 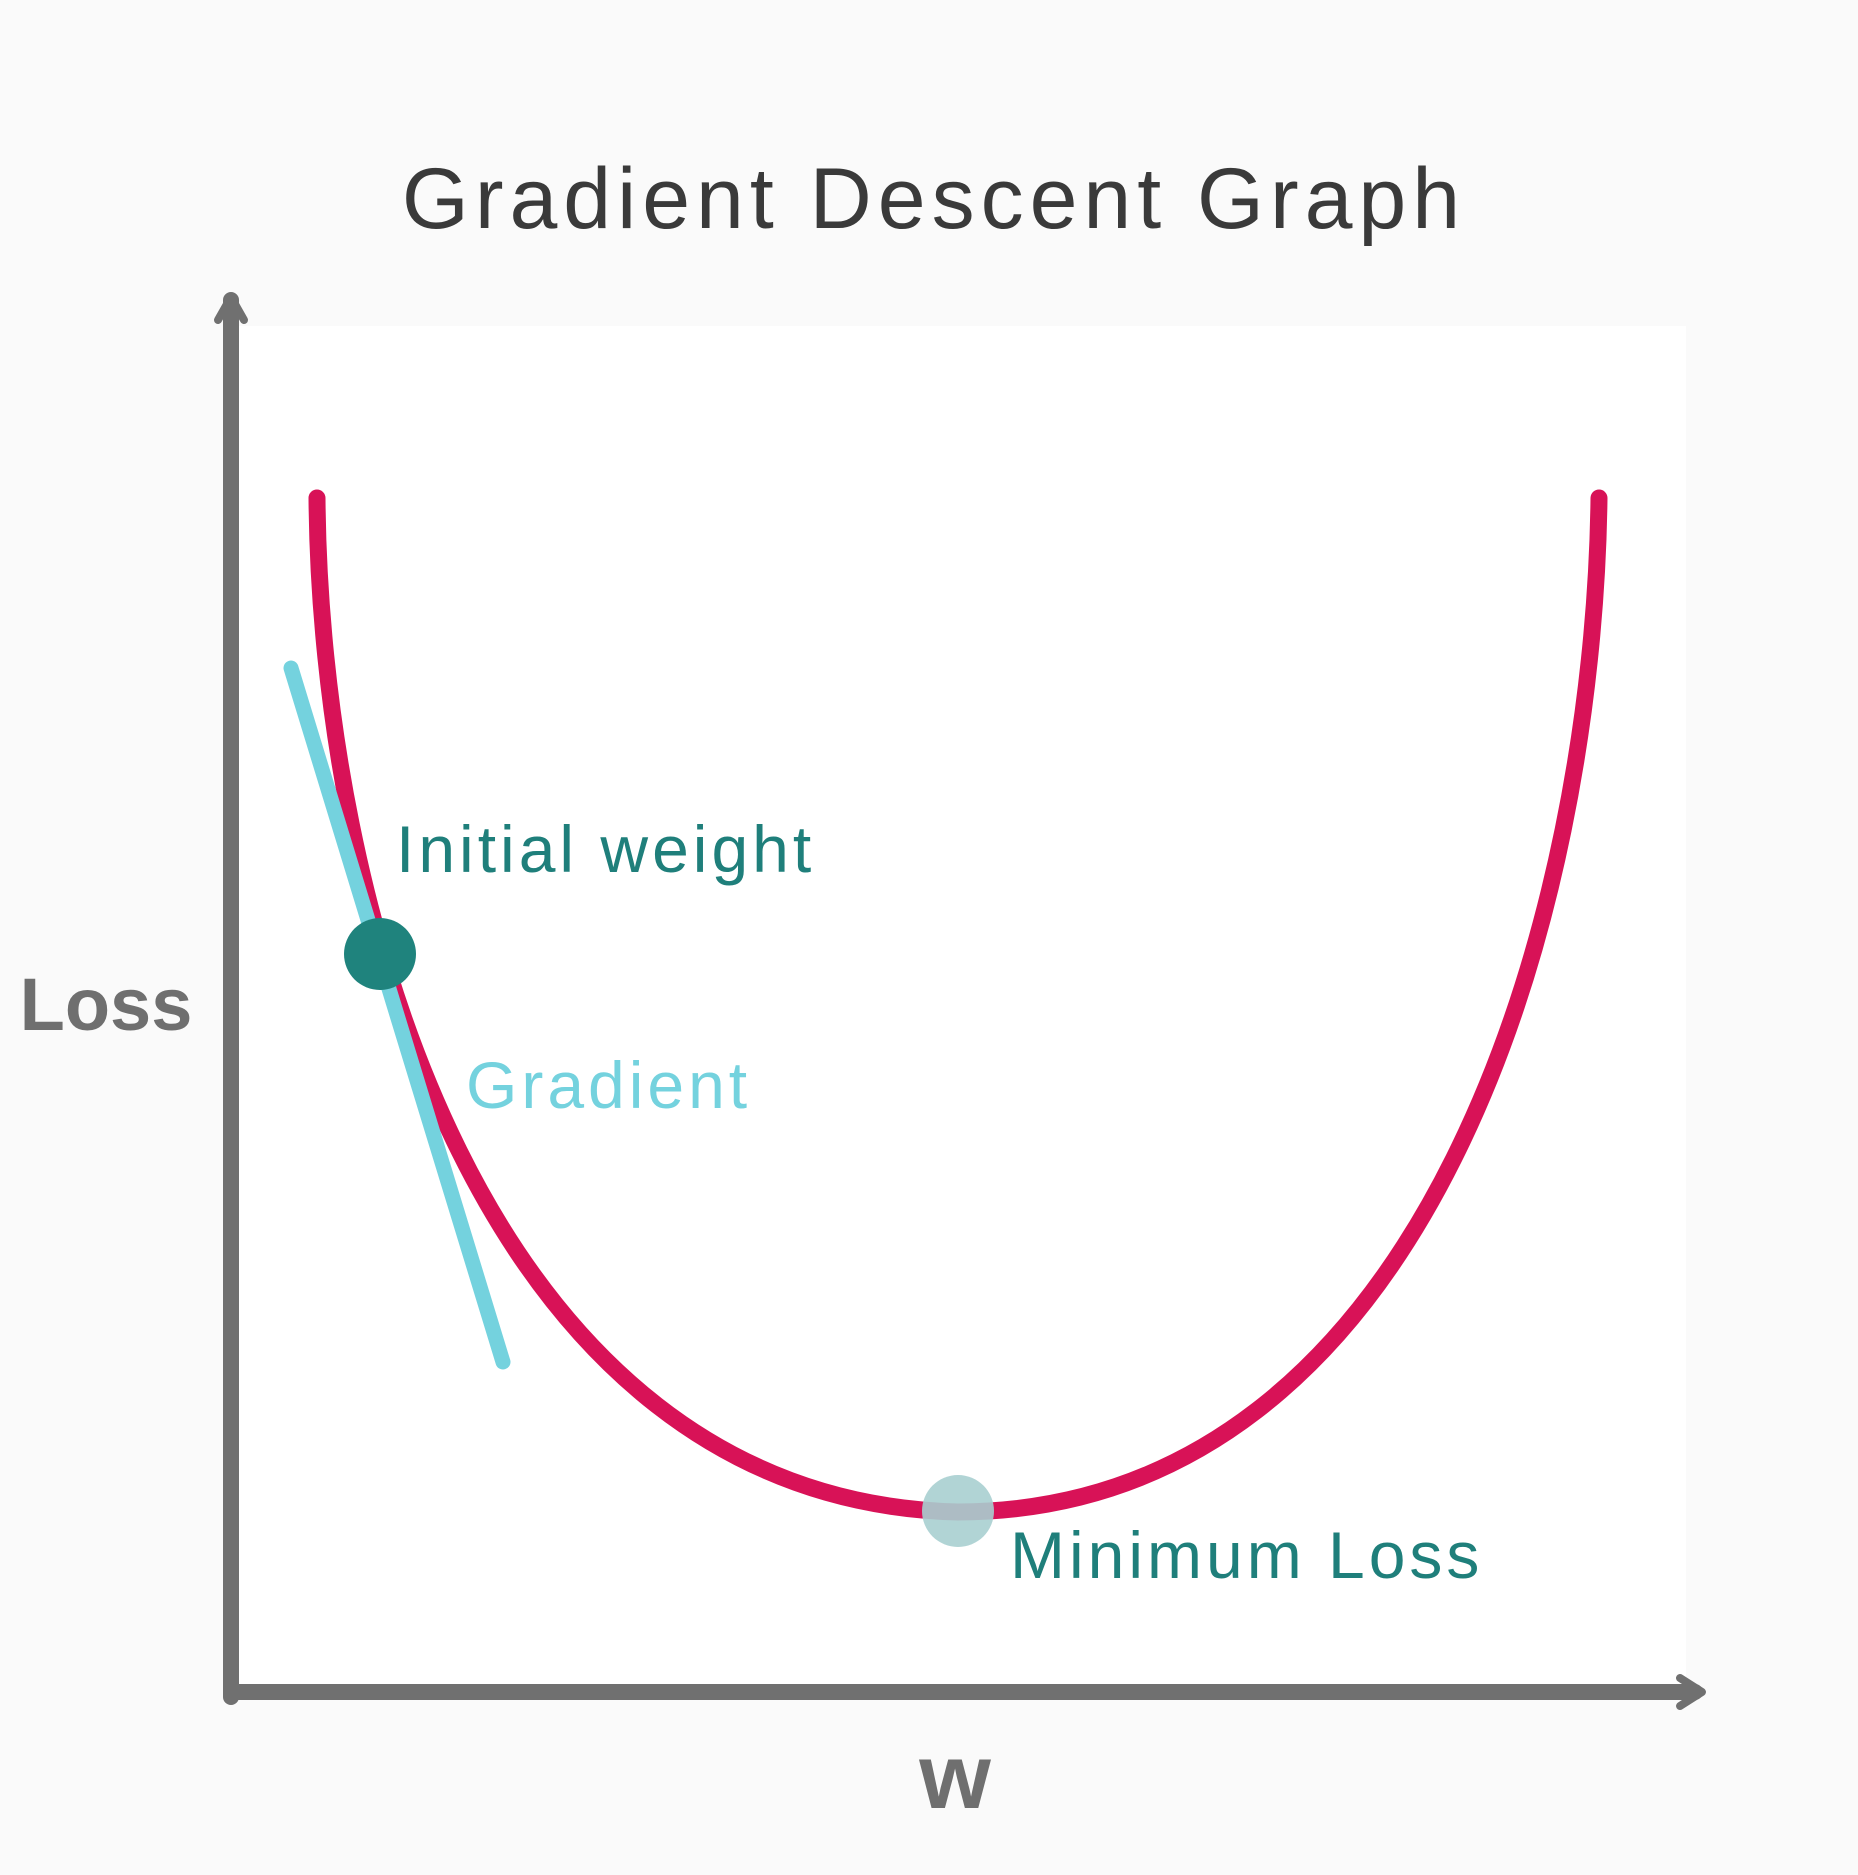 I want to click on x-axis-label: w, so click(x=954, y=1777).